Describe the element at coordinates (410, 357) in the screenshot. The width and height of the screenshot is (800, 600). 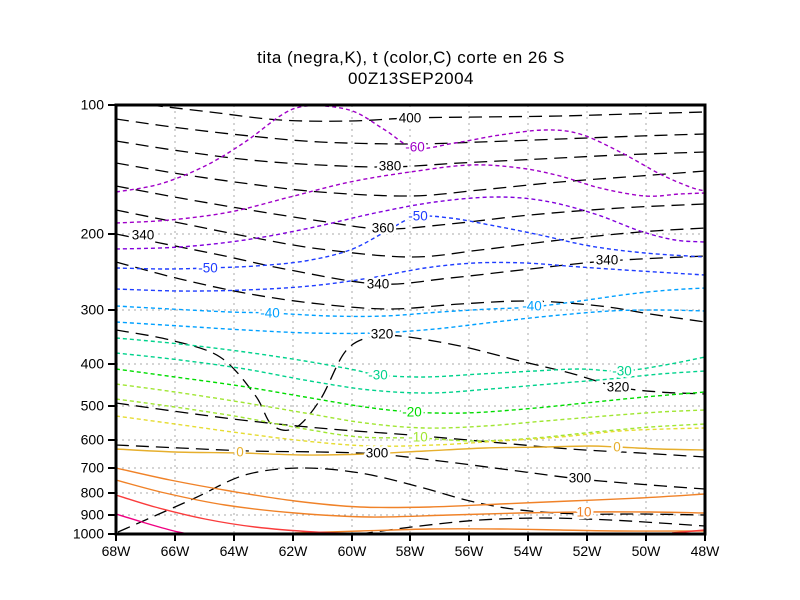
I see `contour-t--30` at that location.